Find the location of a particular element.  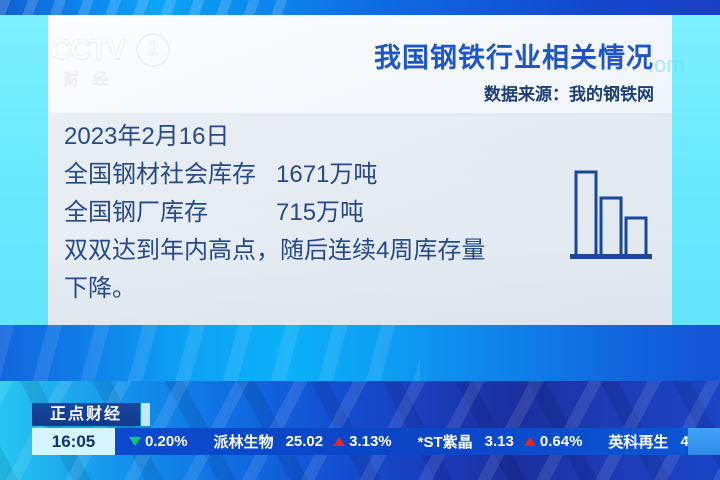

lower-band-upper is located at coordinates (360, 353).